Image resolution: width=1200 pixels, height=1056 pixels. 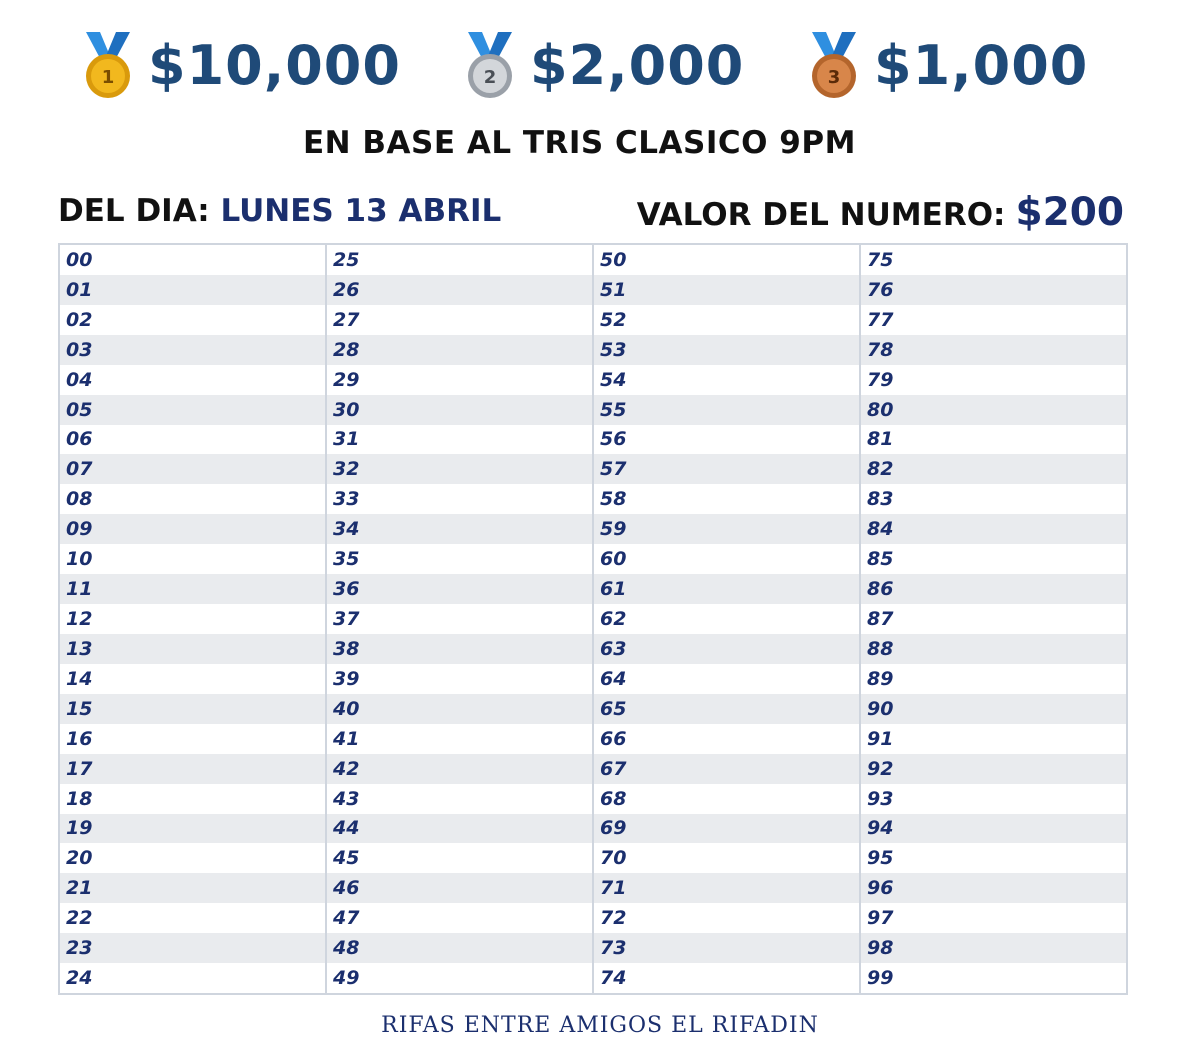 What do you see at coordinates (192, 529) in the screenshot?
I see `number-cell: 09` at bounding box center [192, 529].